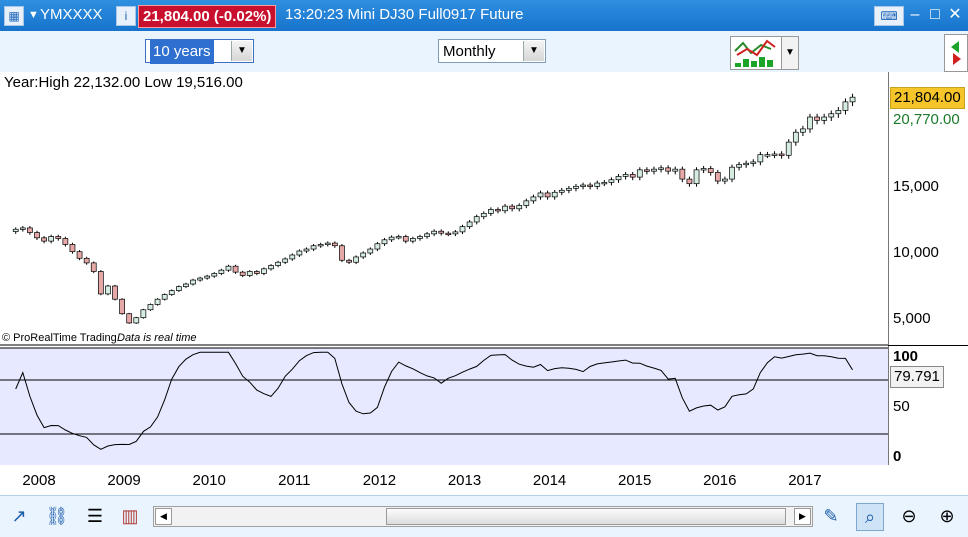 The image size is (968, 537). I want to click on indicators-button, so click(756, 53).